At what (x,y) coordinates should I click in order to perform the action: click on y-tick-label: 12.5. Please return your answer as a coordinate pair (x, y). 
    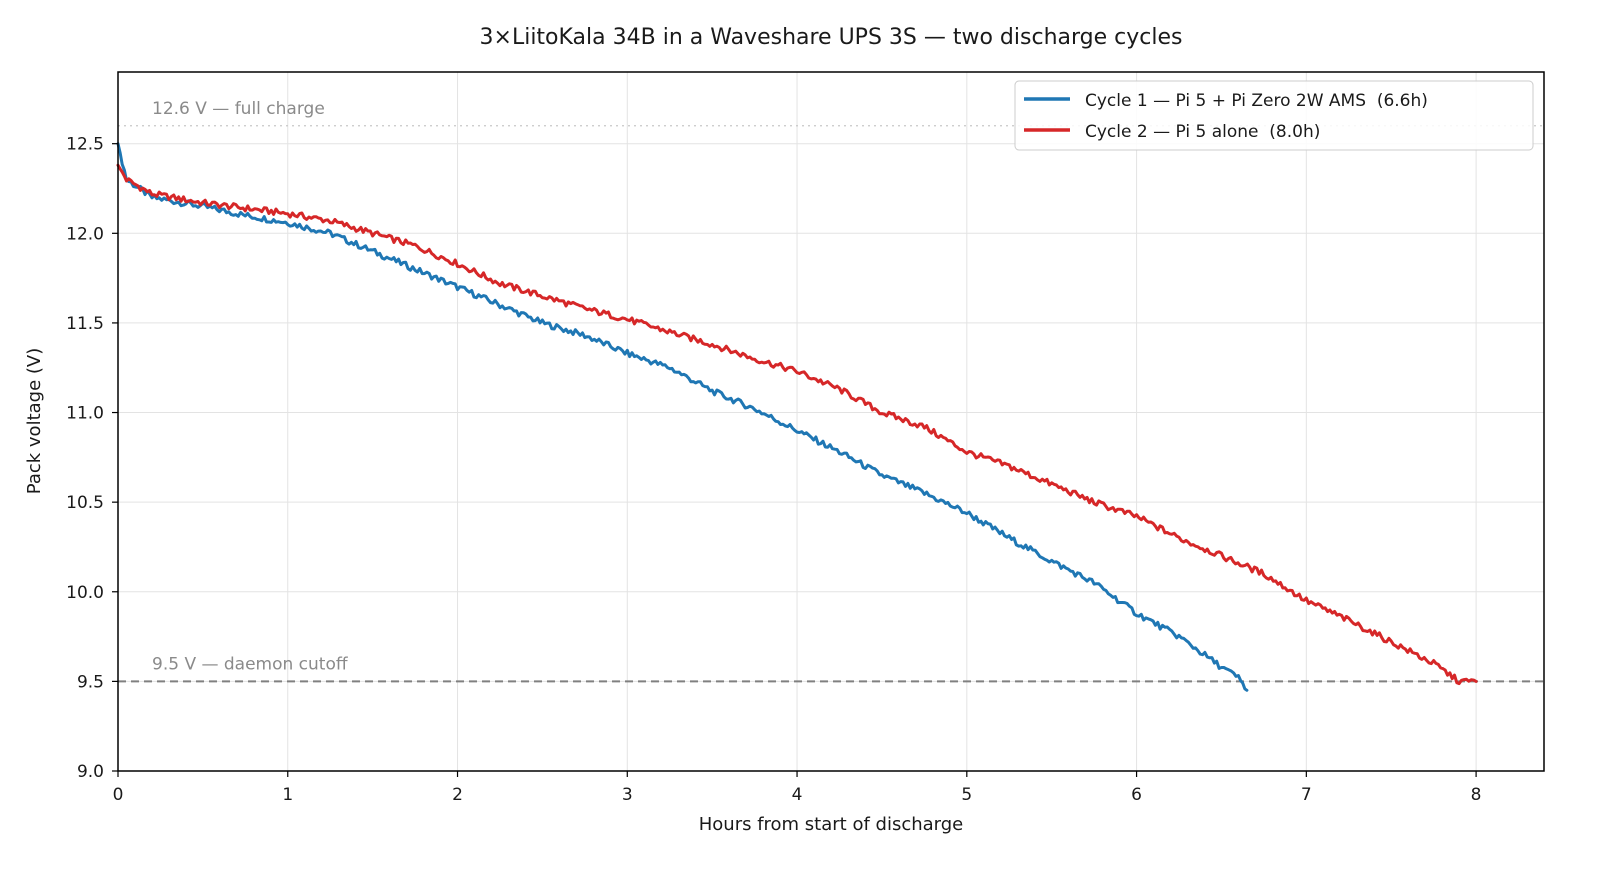
    Looking at the image, I should click on (85, 145).